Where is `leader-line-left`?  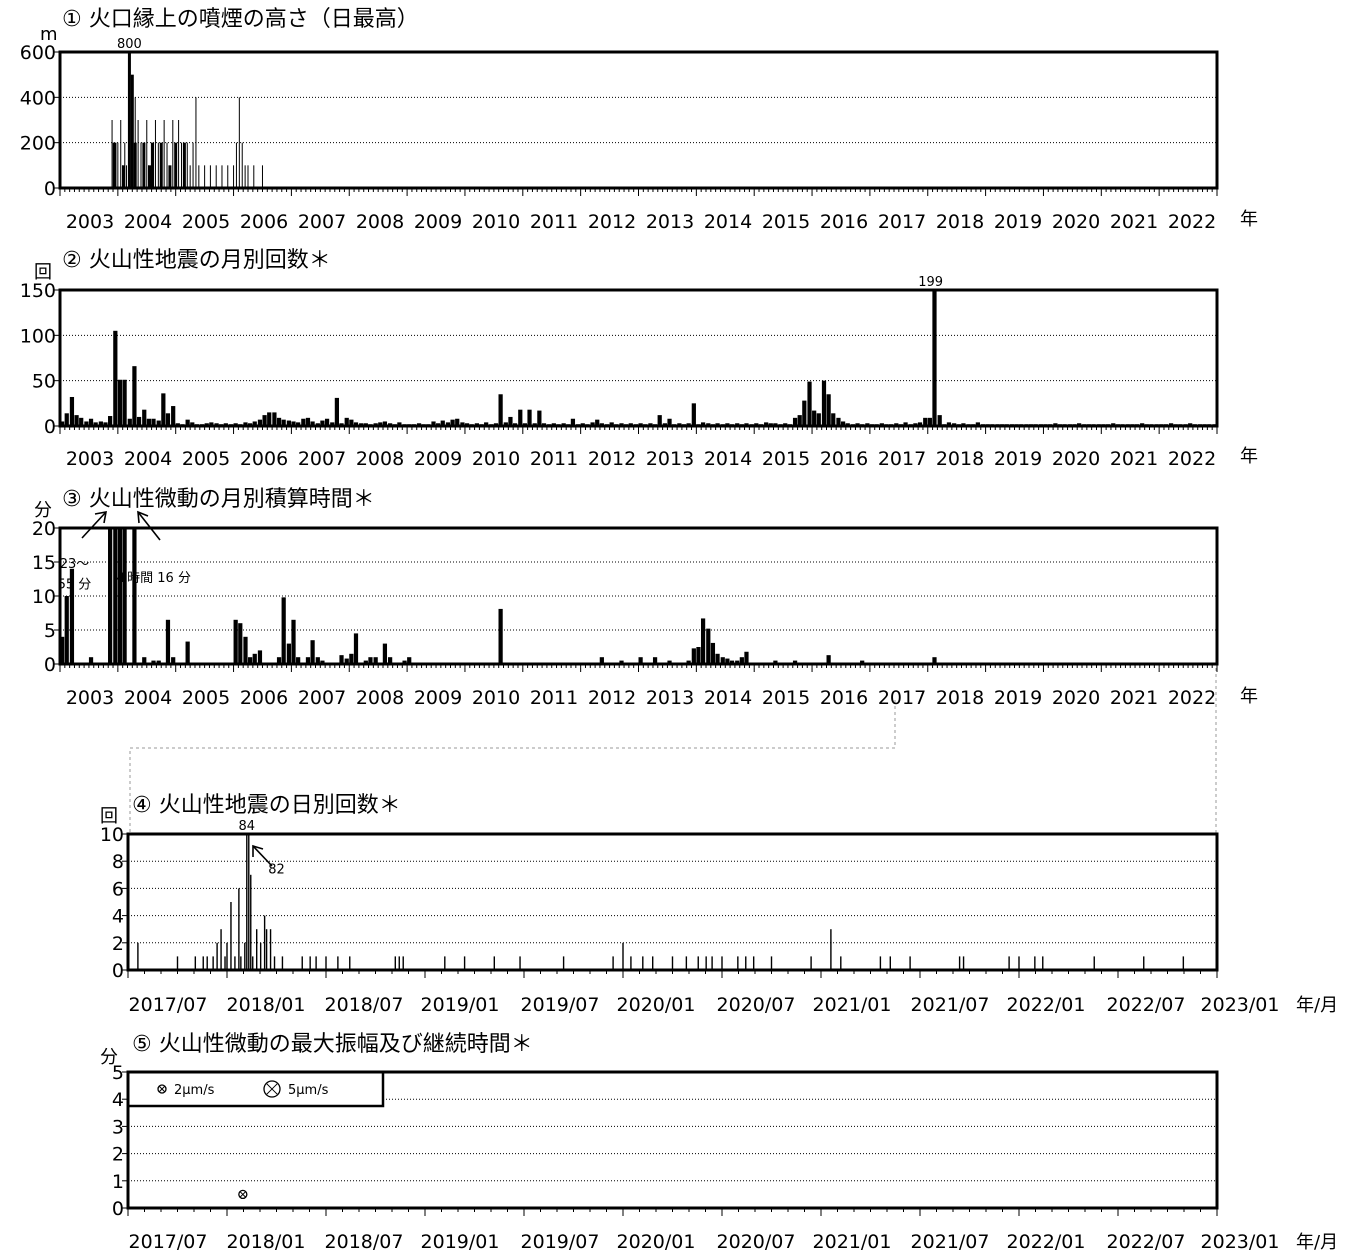 leader-line-left is located at coordinates (512, 767).